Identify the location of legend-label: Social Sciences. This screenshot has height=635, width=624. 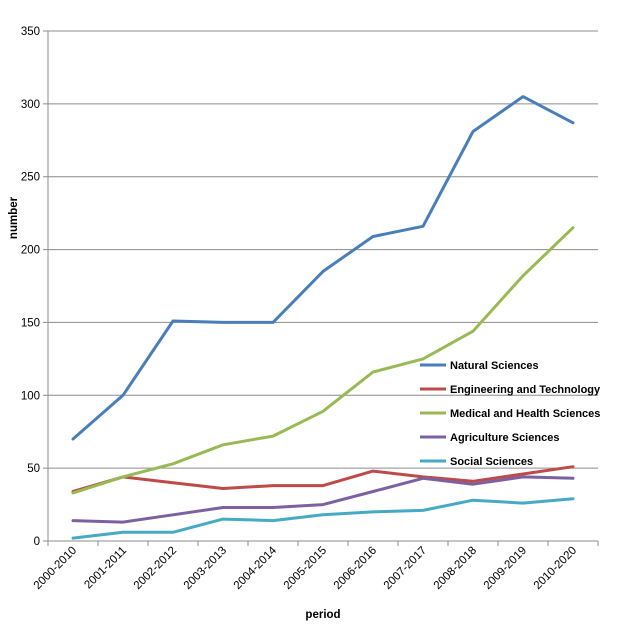
(491, 462).